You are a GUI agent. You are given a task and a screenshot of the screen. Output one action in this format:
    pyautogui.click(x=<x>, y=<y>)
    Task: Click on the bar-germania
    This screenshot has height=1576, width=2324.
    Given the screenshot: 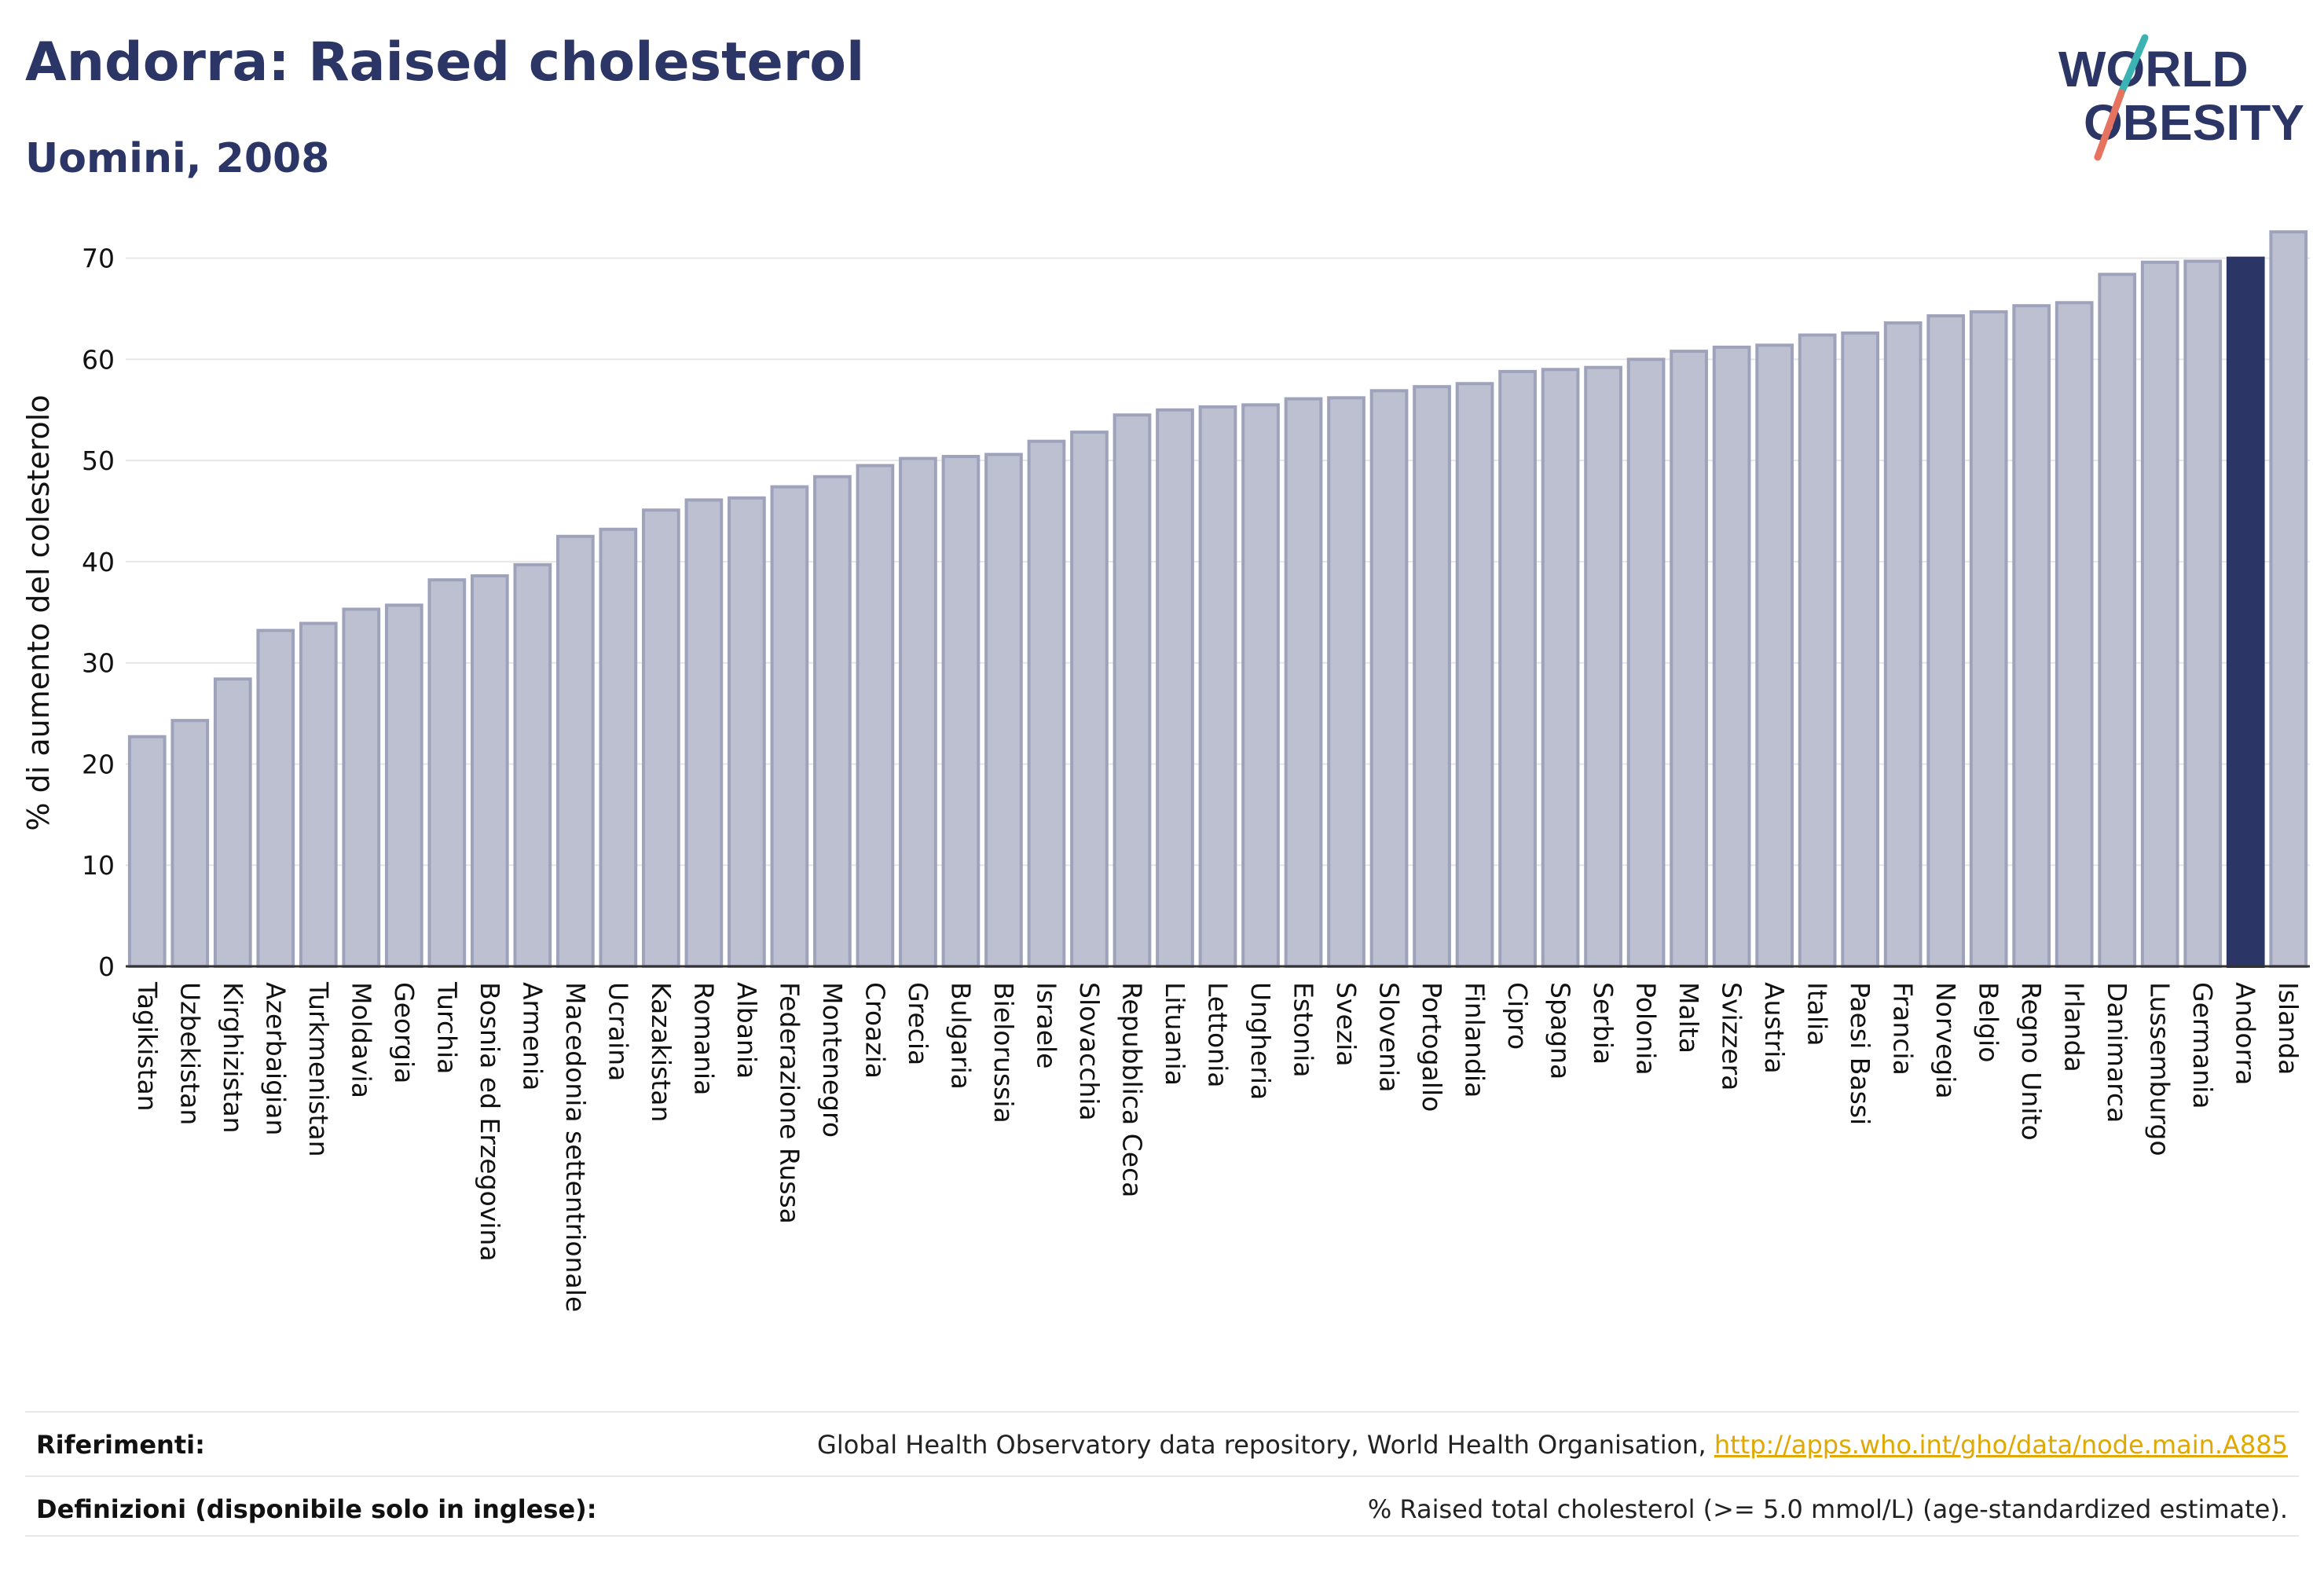 What is the action you would take?
    pyautogui.click(x=2203, y=613)
    